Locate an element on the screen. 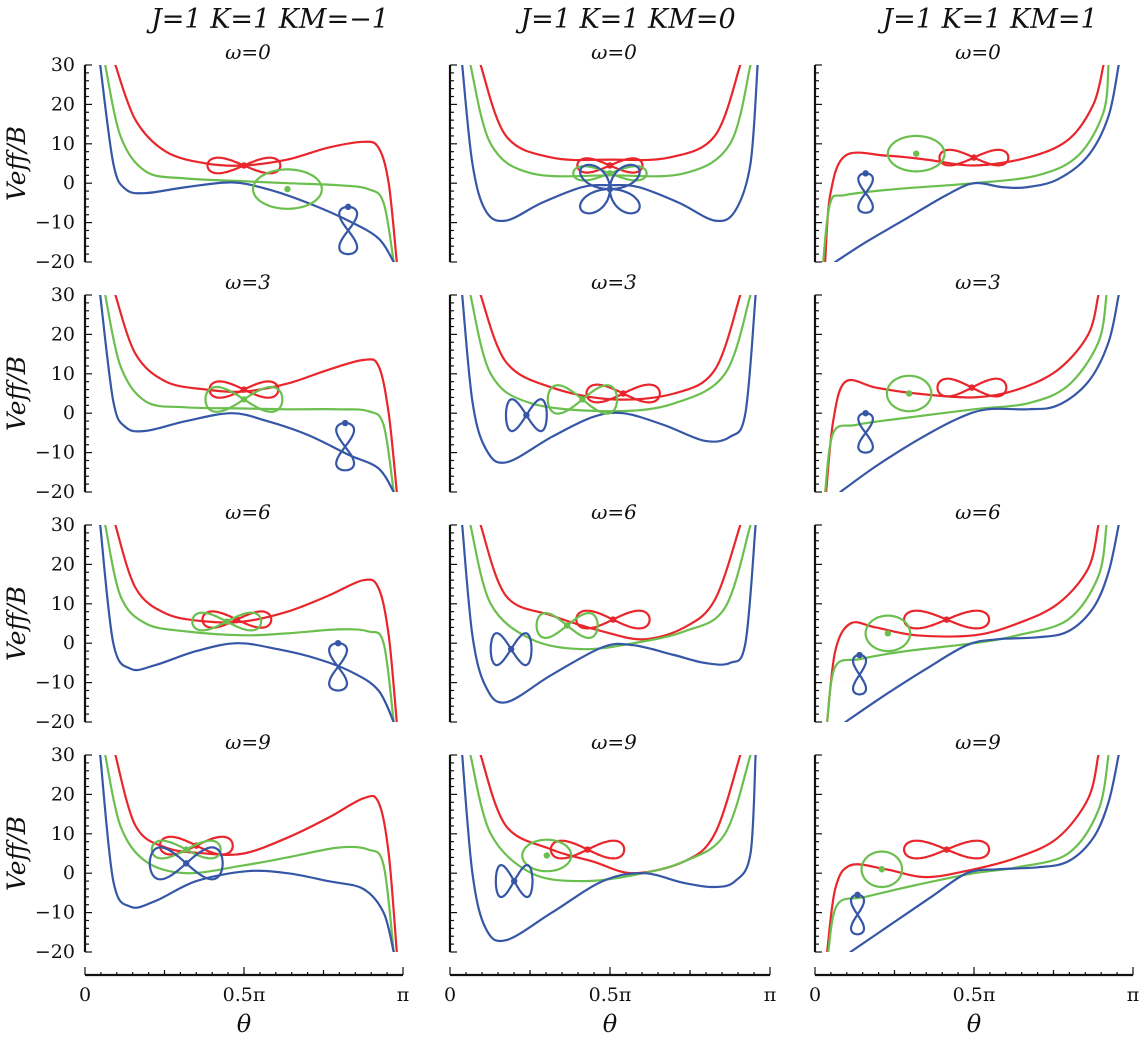  y-tick-label: 10 is located at coordinates (63, 834).